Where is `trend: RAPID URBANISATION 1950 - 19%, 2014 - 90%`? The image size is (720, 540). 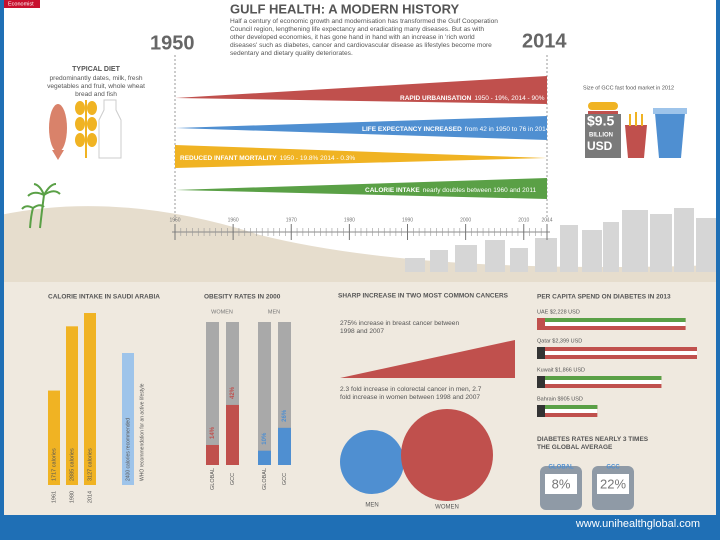
trend: RAPID URBANISATION 1950 - 19%, 2014 - 90% is located at coordinates (472, 98).